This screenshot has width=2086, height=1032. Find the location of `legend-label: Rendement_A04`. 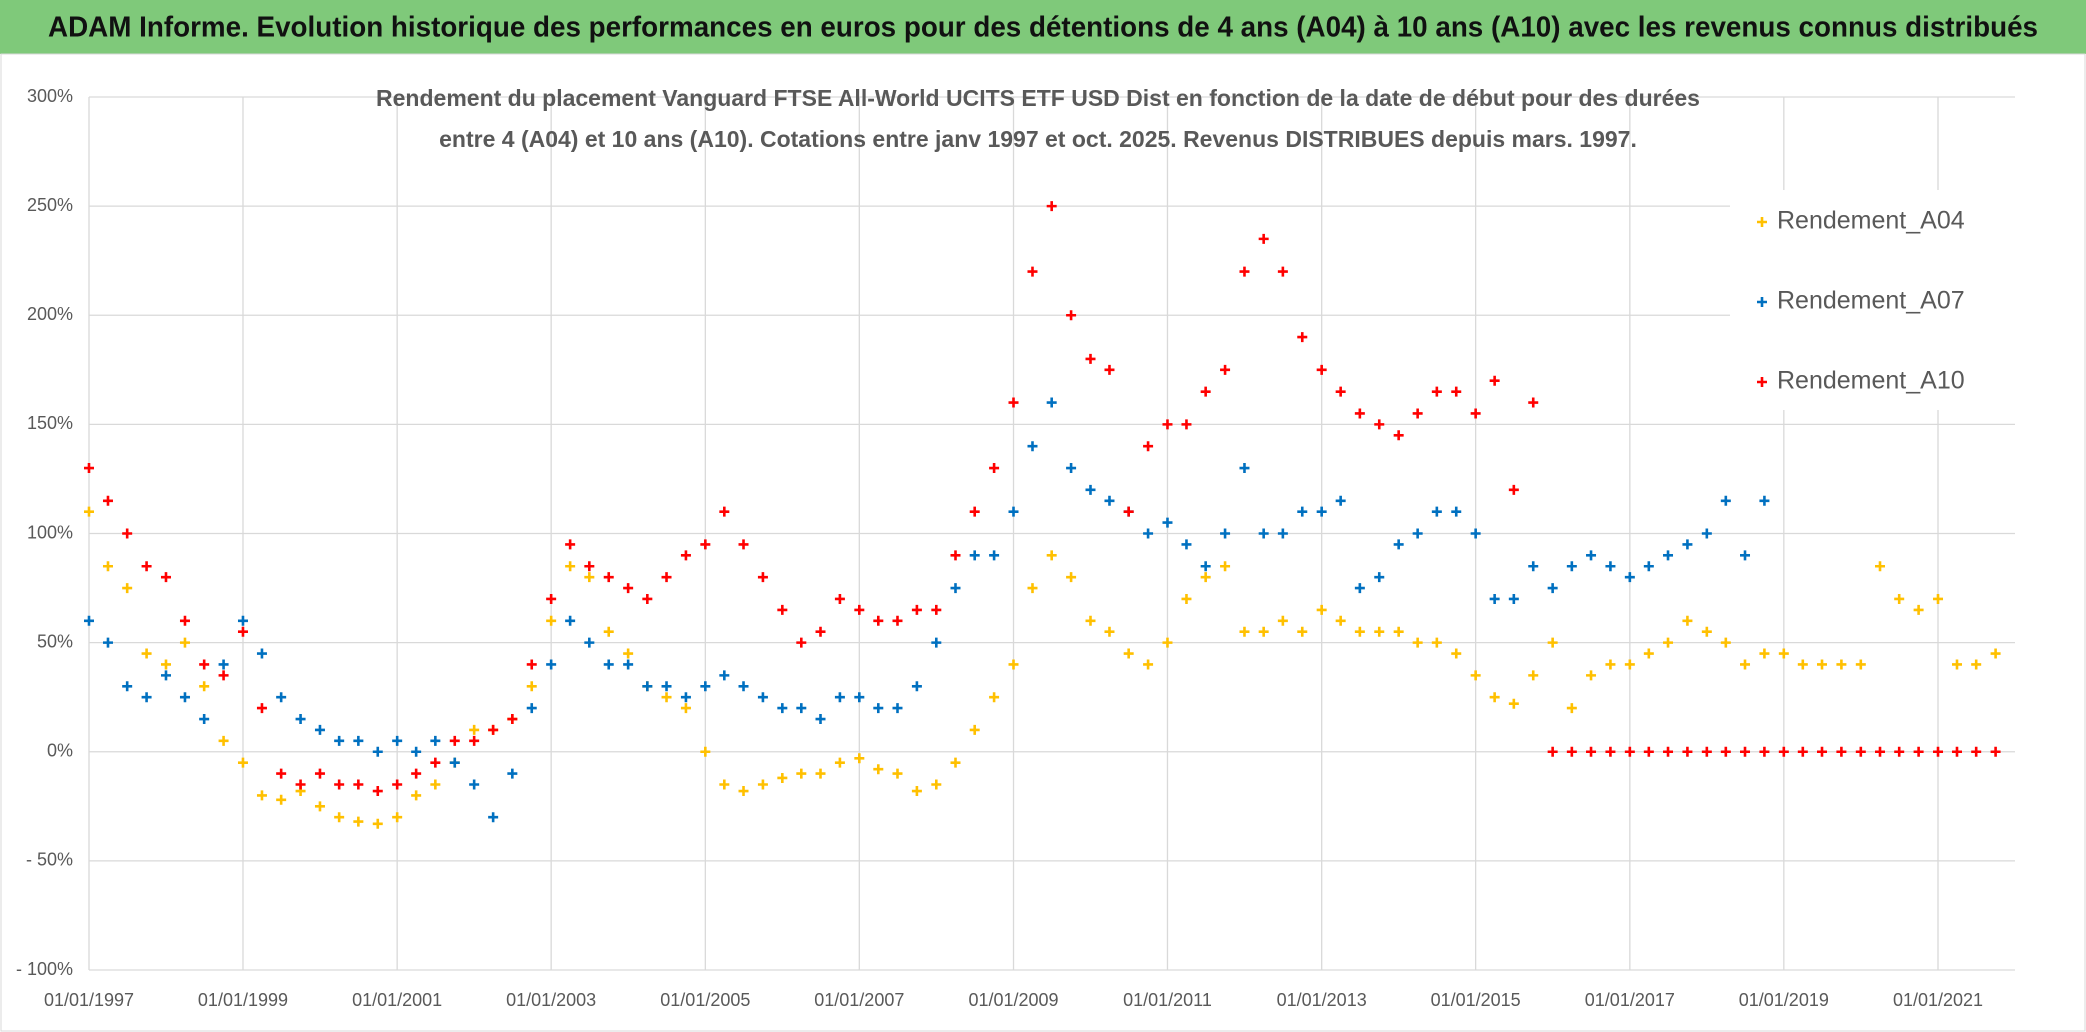

legend-label: Rendement_A04 is located at coordinates (1871, 221).